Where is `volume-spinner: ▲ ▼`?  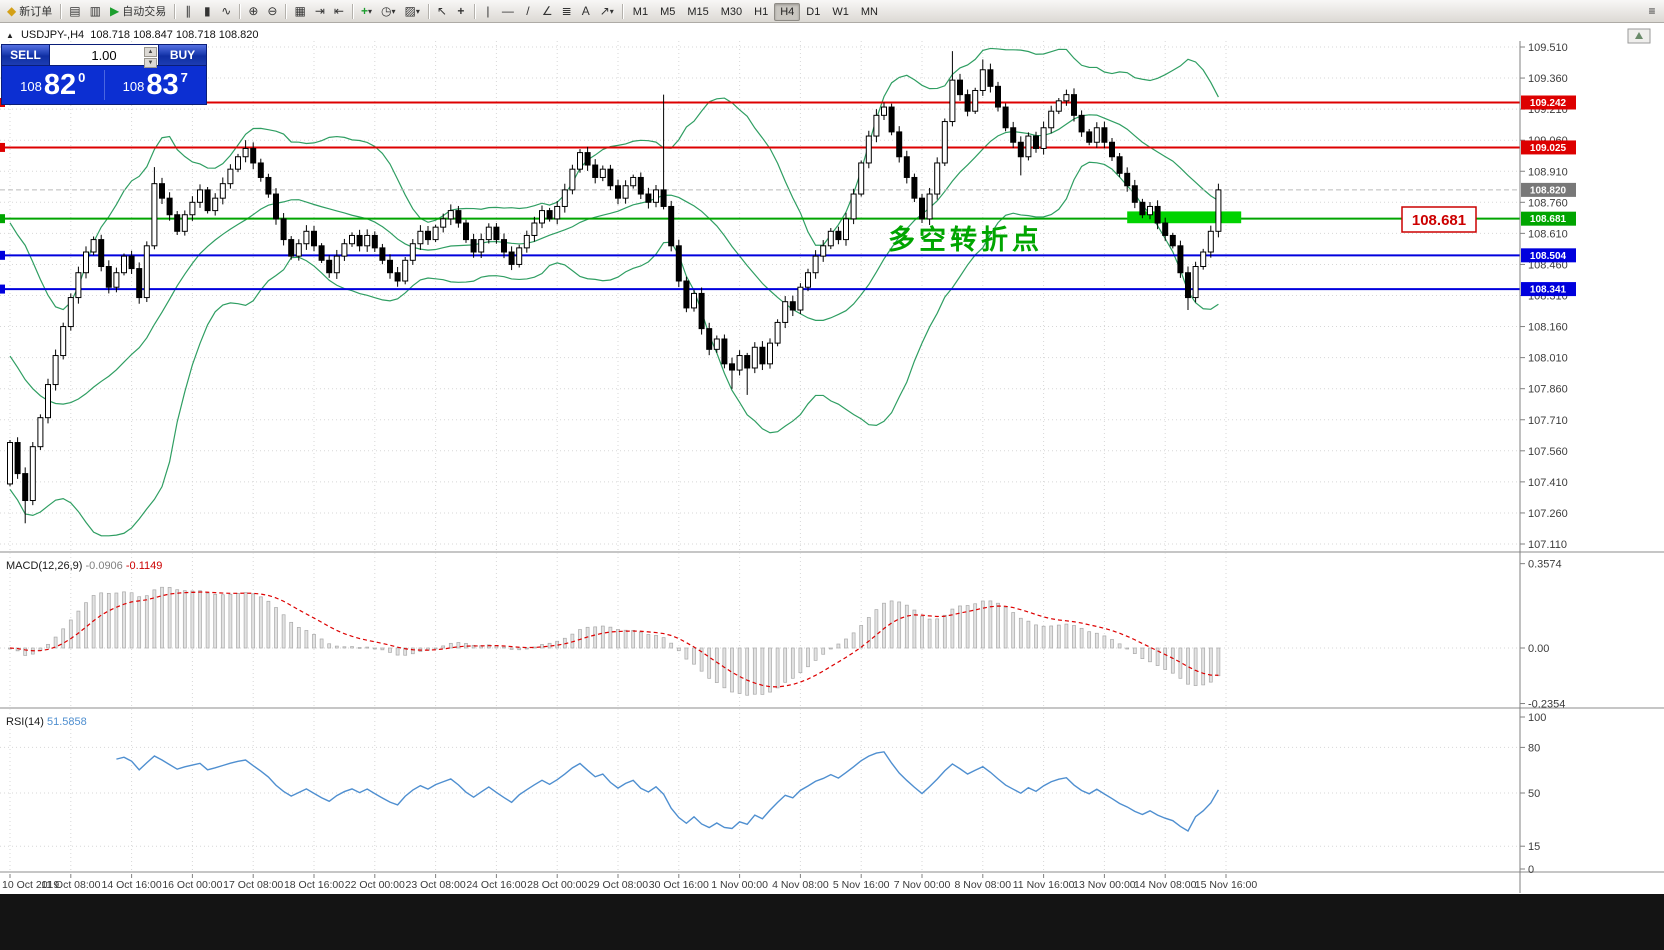
volume-spinner: ▲ ▼ is located at coordinates (150, 57).